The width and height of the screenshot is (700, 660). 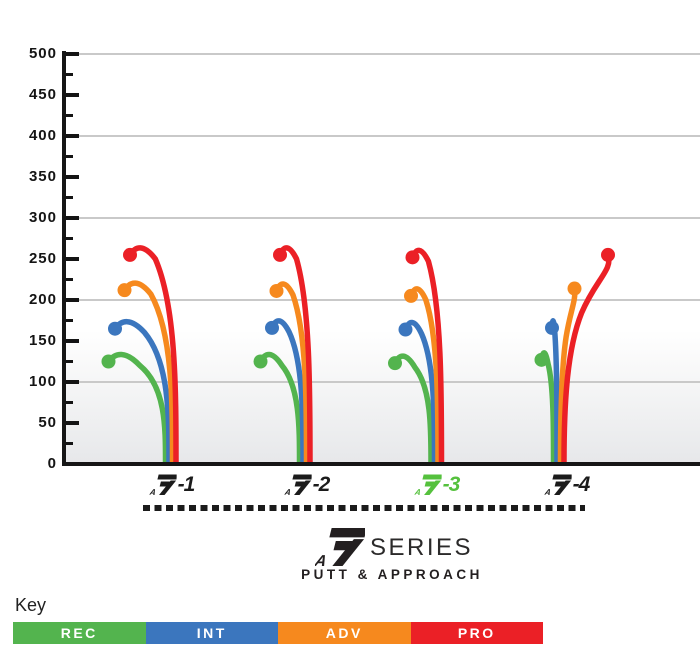 I want to click on x-axis-line, so click(x=380, y=463).